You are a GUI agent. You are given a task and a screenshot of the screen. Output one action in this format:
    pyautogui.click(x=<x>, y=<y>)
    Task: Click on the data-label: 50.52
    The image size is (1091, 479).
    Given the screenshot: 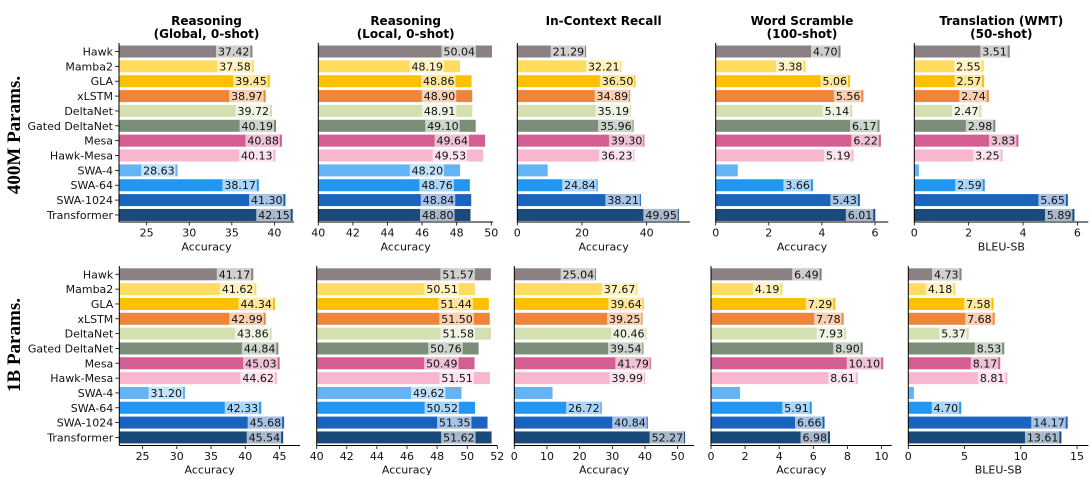 What is the action you would take?
    pyautogui.click(x=443, y=408)
    